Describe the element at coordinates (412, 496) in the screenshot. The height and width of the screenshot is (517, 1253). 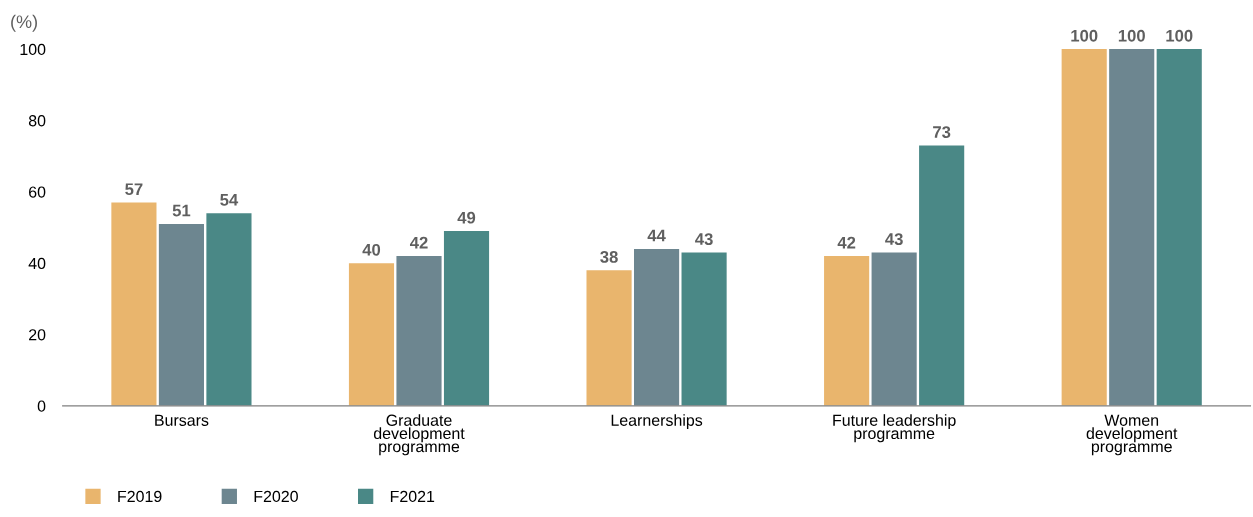
I see `legend-label: F2021` at that location.